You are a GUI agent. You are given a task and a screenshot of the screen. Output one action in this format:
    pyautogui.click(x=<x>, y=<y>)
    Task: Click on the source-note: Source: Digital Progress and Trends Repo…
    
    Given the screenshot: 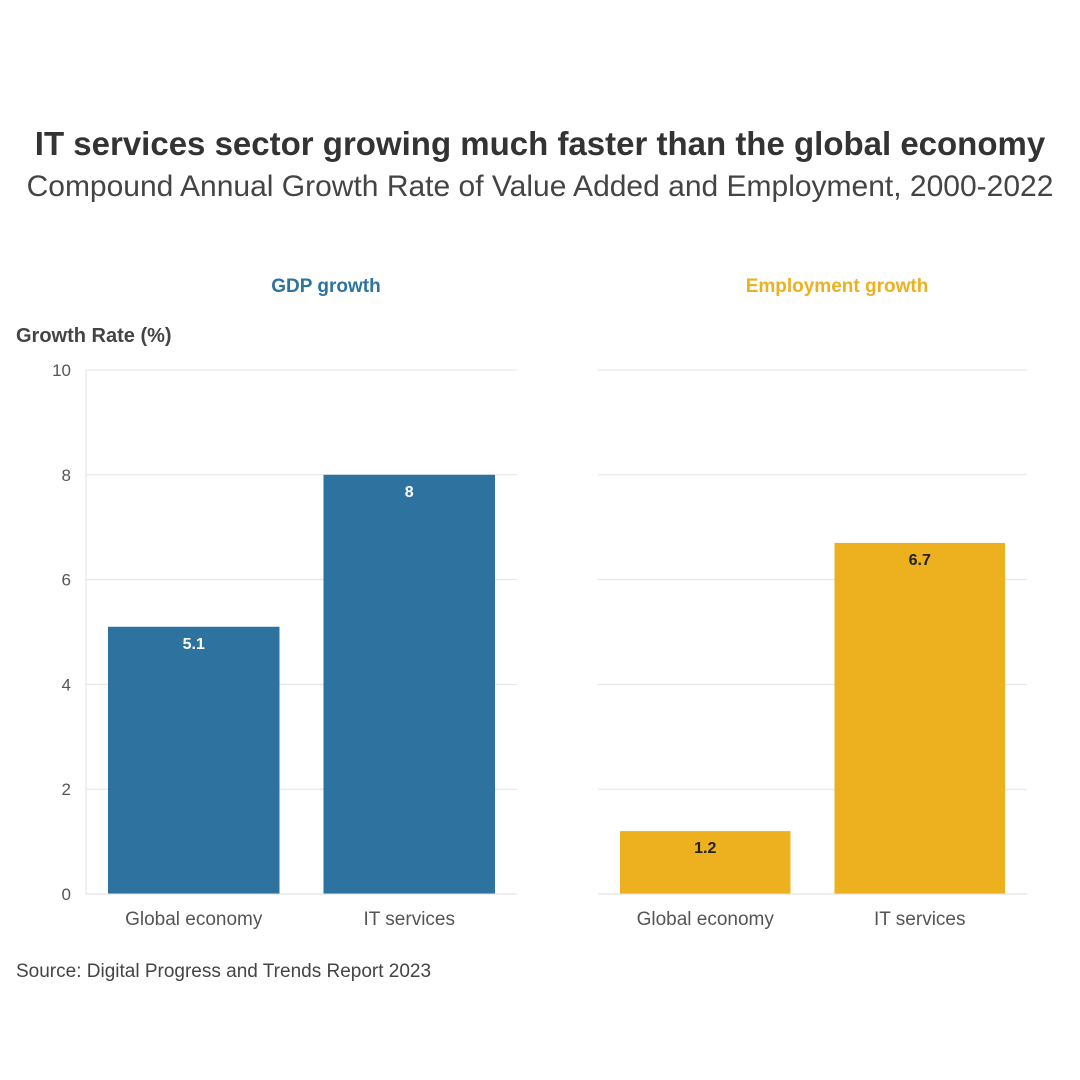 What is the action you would take?
    pyautogui.click(x=224, y=971)
    